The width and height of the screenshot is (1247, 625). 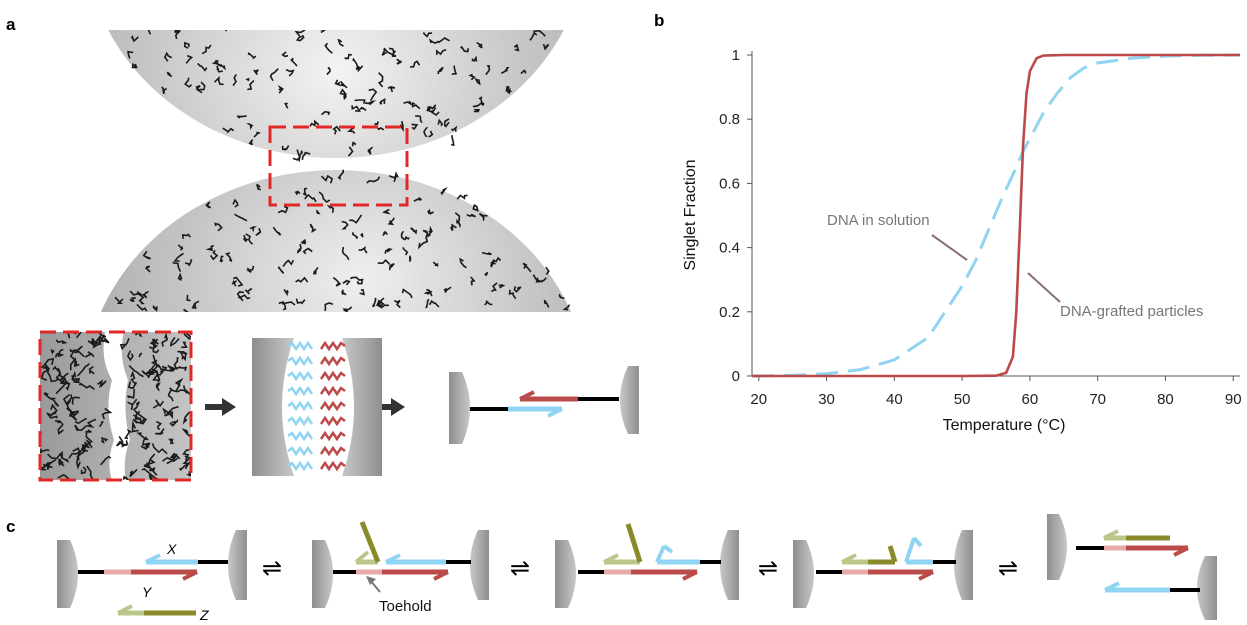 I want to click on y-tick-label: 0.2, so click(x=729, y=312).